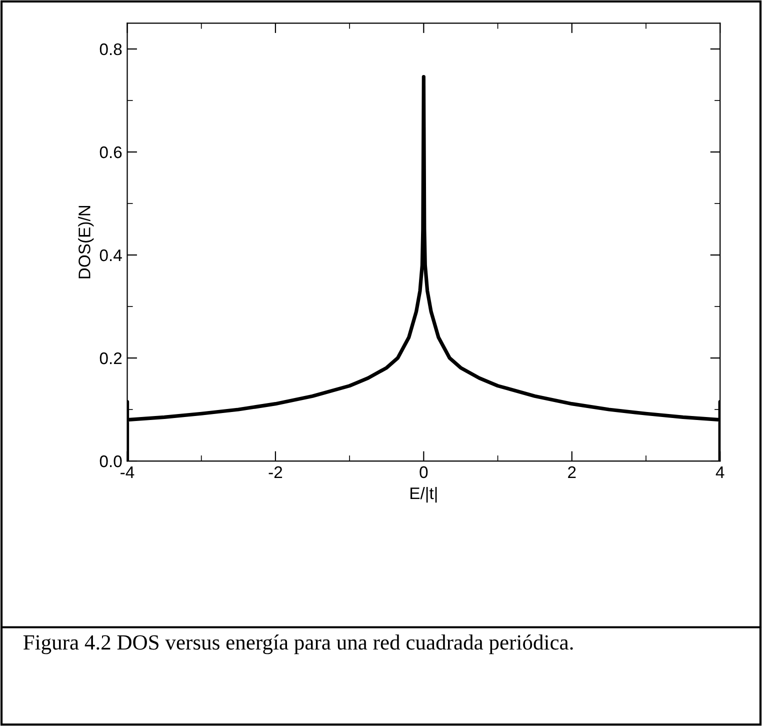 The width and height of the screenshot is (762, 726). Describe the element at coordinates (111, 461) in the screenshot. I see `y-tick-label: 0.0` at that location.